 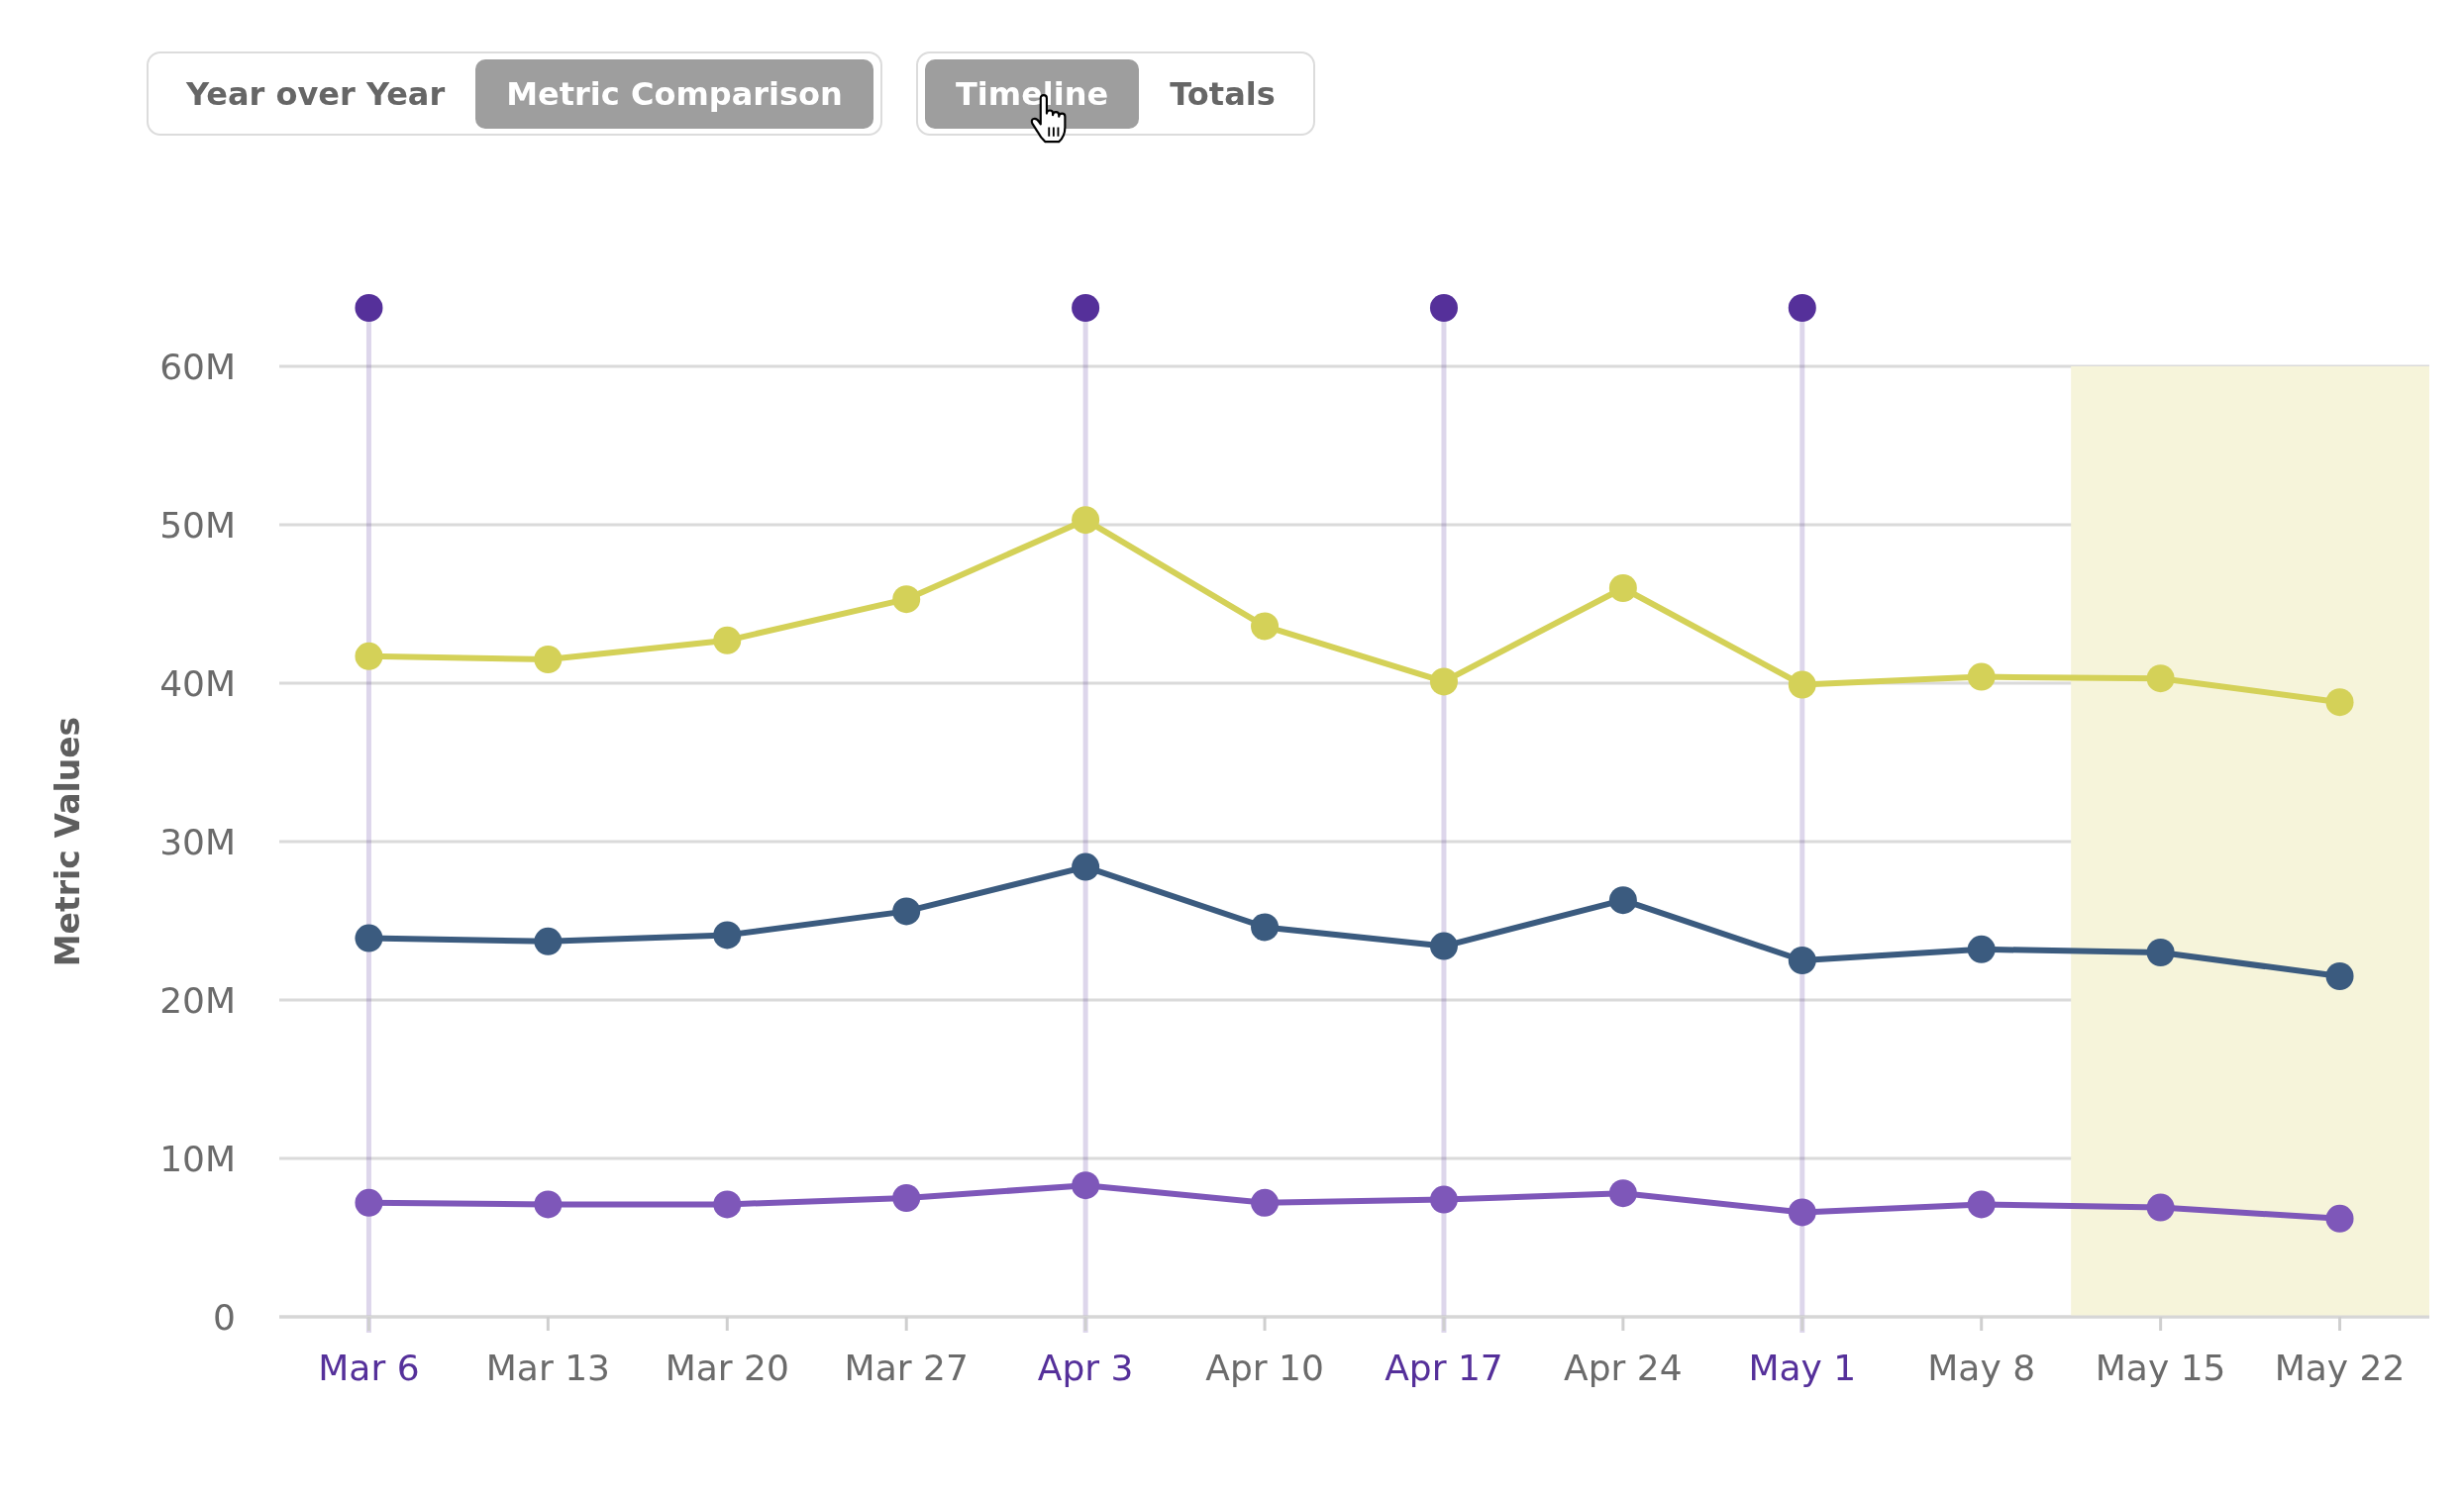 What do you see at coordinates (1444, 1367) in the screenshot?
I see `x-tick-label: Apr 17` at bounding box center [1444, 1367].